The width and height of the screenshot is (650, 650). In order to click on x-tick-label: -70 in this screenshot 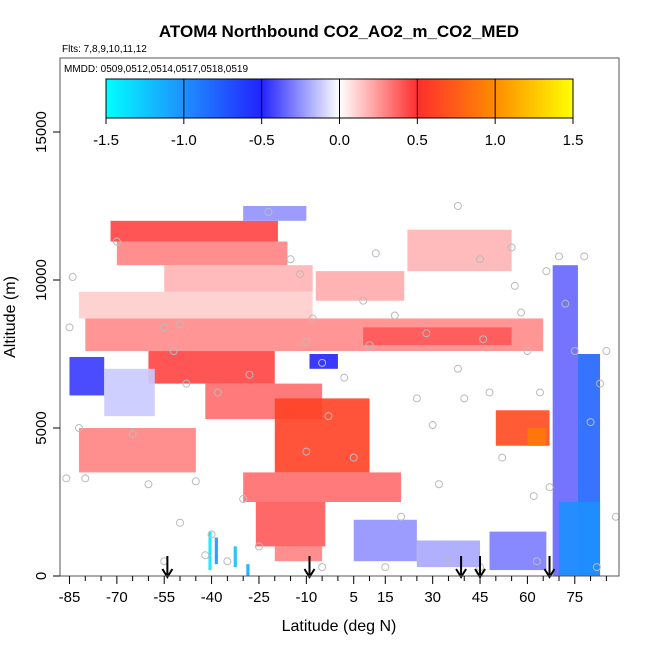, I will do `click(117, 597)`.